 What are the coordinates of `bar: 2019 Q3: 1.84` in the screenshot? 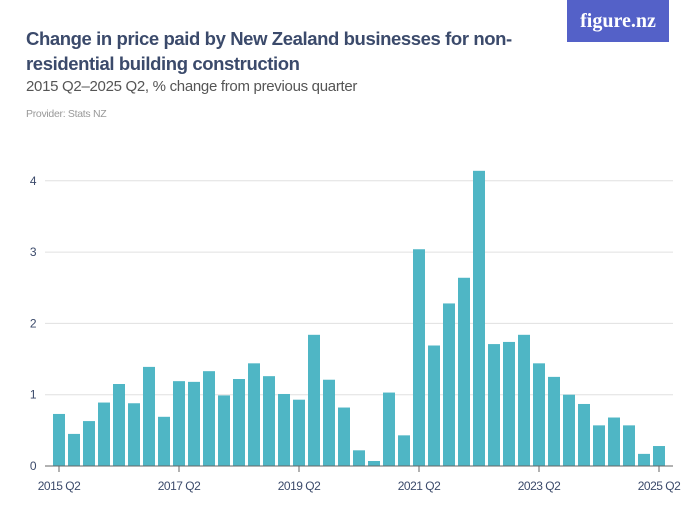 It's located at (314, 400).